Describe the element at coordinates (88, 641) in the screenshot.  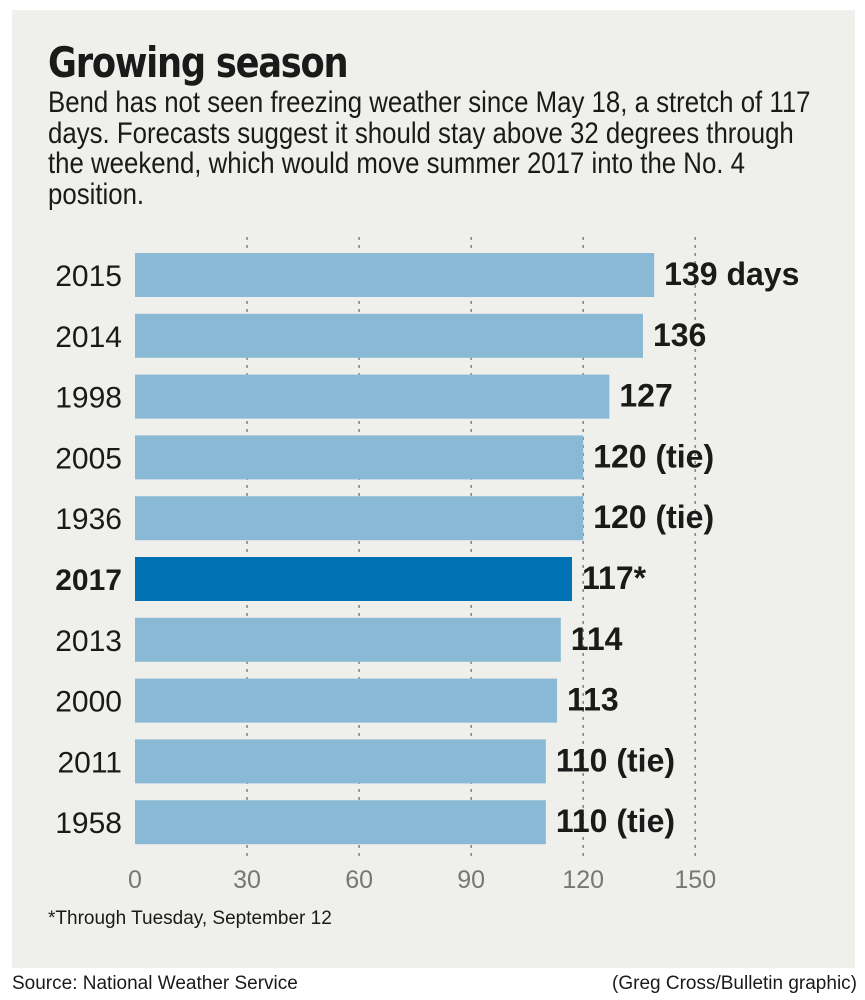
I see `category-label: 2013` at that location.